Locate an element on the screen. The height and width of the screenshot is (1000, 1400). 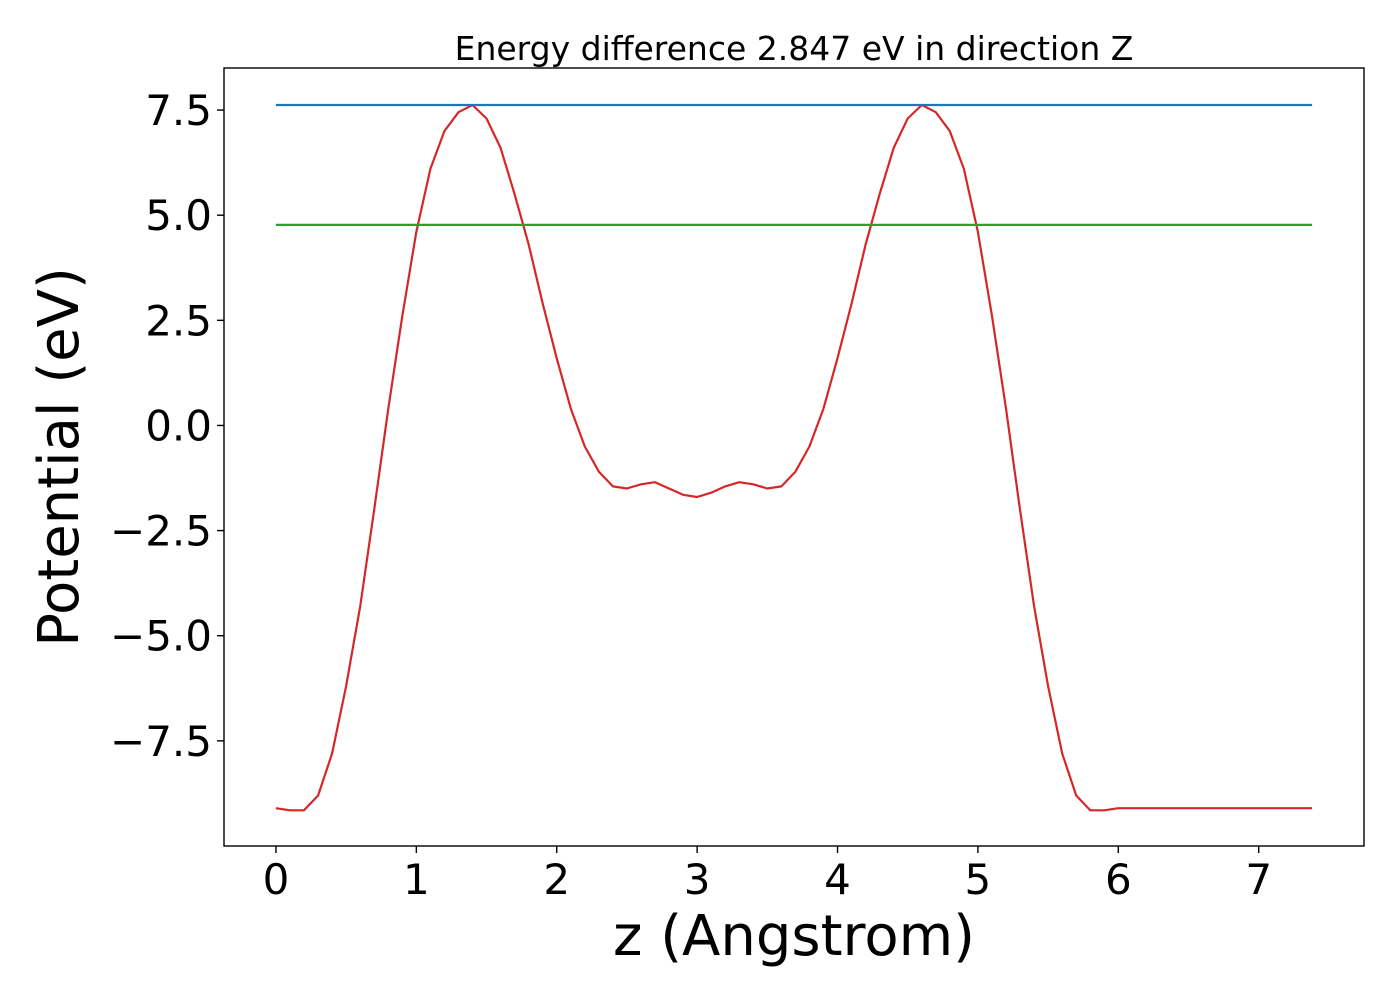
y-tick-label: 0.0 is located at coordinates (178, 425).